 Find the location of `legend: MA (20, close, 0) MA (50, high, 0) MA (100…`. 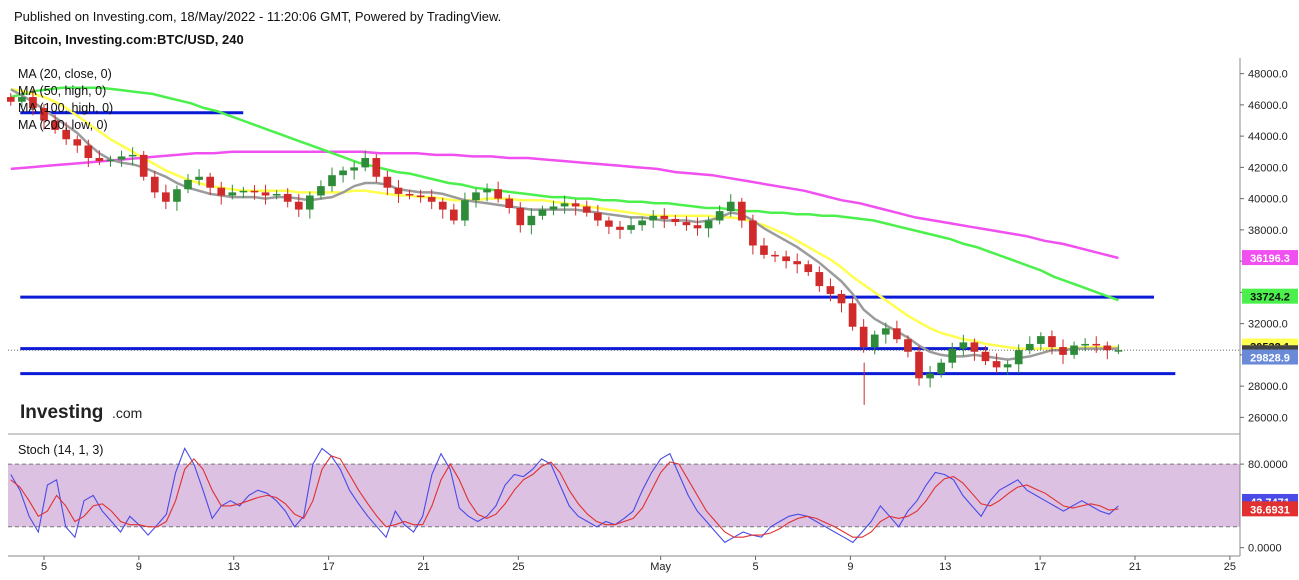

legend: MA (20, close, 0) MA (50, high, 0) MA (100… is located at coordinates (65, 262).